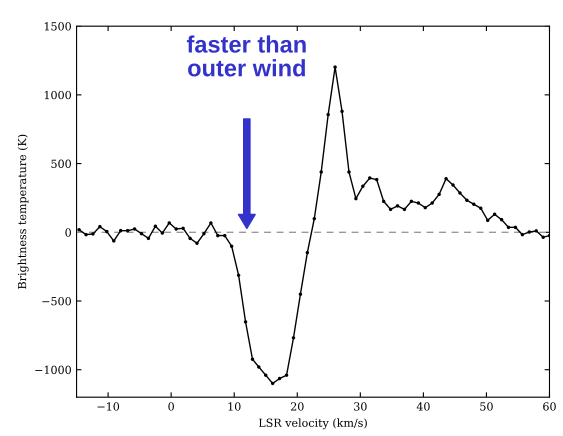  What do you see at coordinates (312, 424) in the screenshot?
I see `x-axis-title: LSR velocity (km/s)` at bounding box center [312, 424].